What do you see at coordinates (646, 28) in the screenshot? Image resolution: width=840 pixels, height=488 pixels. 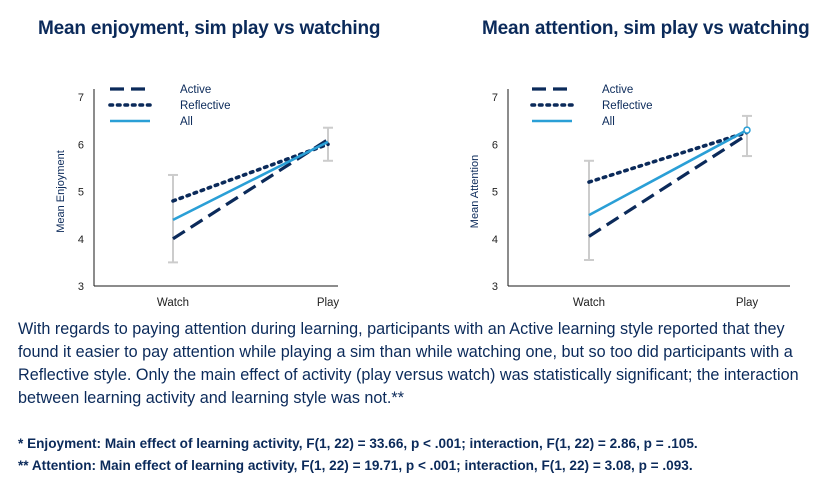 I see `chart-title-attention: Mean attention, sim play vs watching` at bounding box center [646, 28].